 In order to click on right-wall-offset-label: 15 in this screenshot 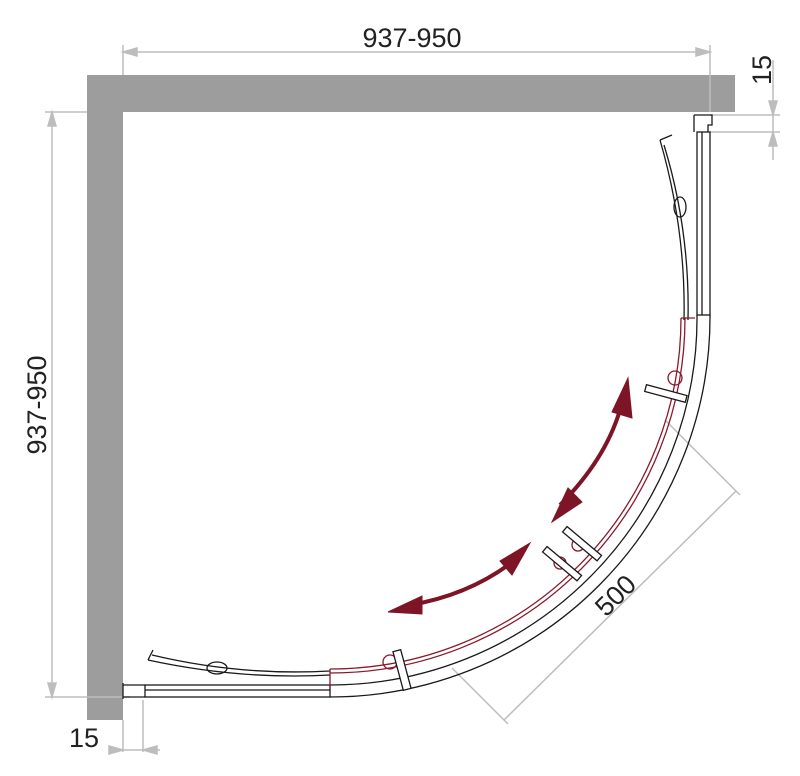, I will do `click(762, 70)`.